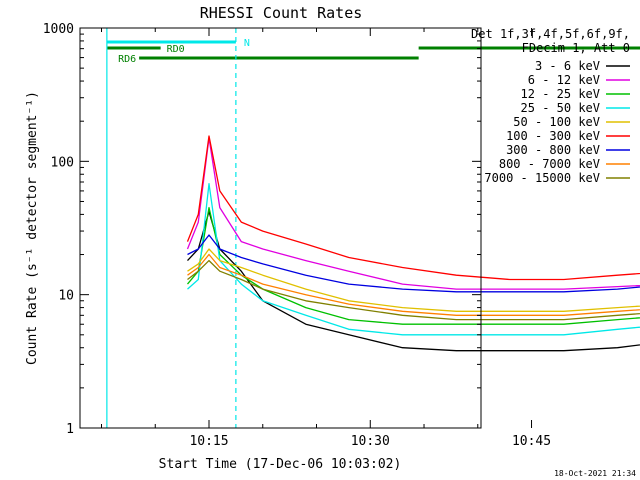  What do you see at coordinates (208, 441) in the screenshot?
I see `x-tick-label: 10:15` at bounding box center [208, 441].